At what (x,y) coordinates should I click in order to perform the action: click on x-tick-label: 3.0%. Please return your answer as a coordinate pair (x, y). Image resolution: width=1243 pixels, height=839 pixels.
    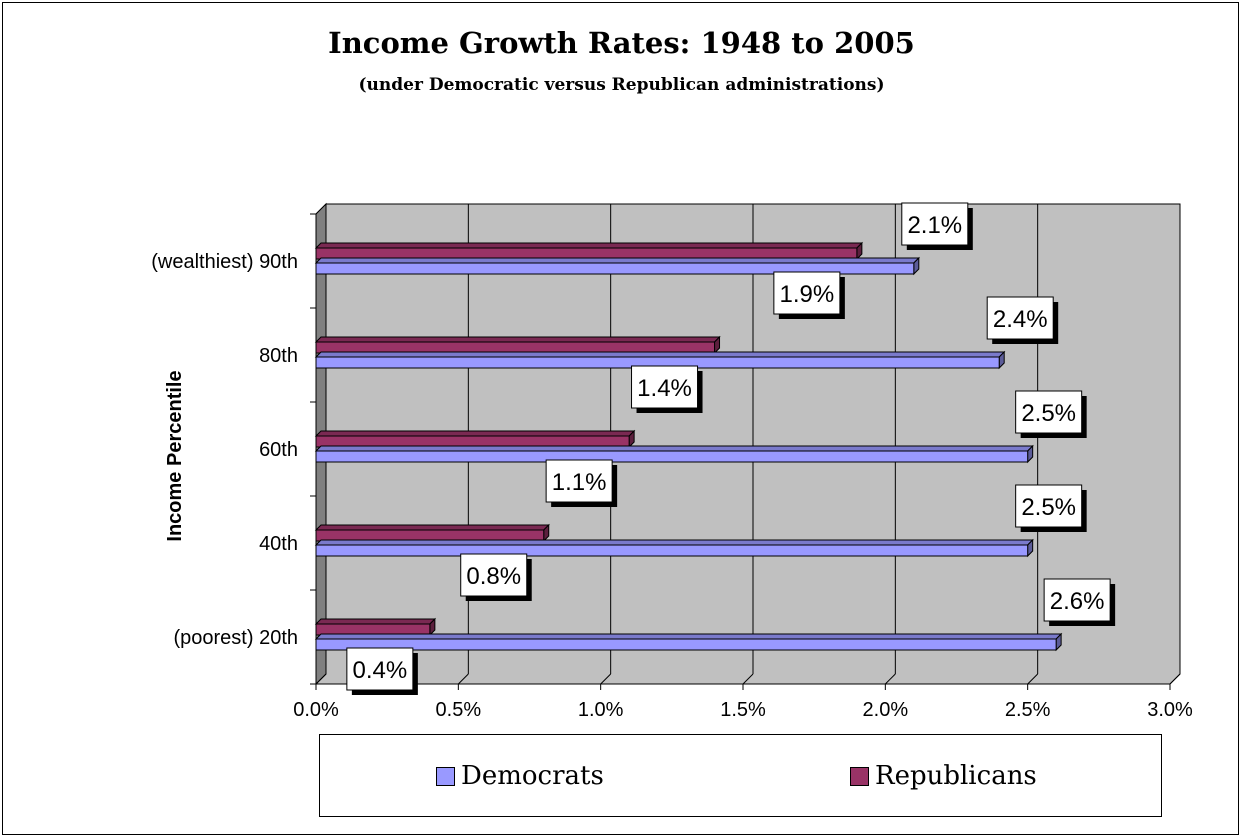
    Looking at the image, I should click on (1170, 710).